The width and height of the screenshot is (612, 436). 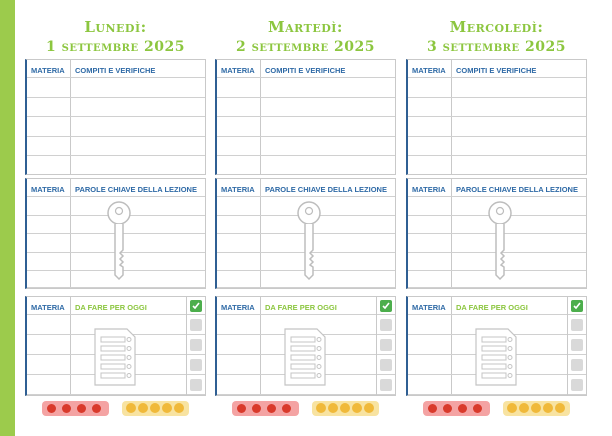 I want to click on left-accent-bar, so click(x=7, y=218).